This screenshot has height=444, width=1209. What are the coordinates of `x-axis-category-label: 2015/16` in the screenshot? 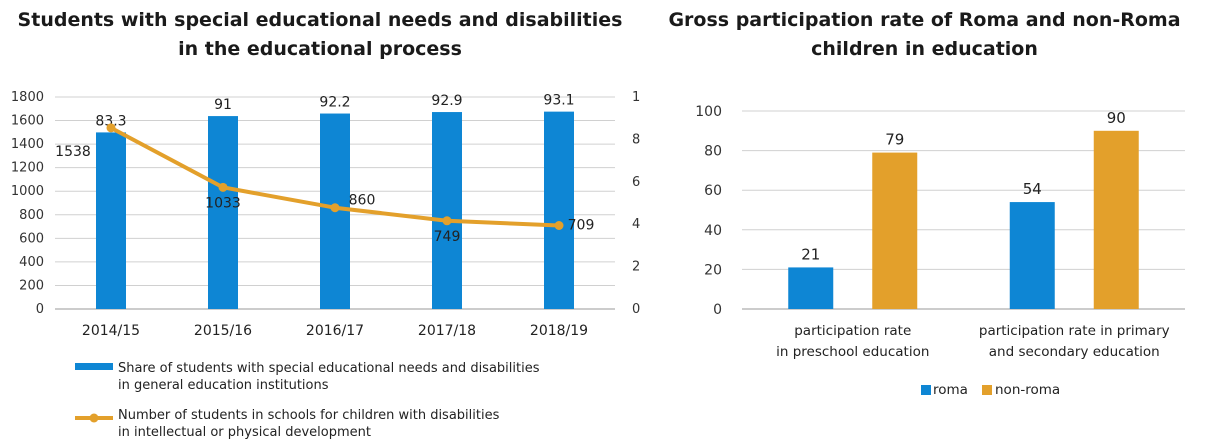 It's located at (223, 331).